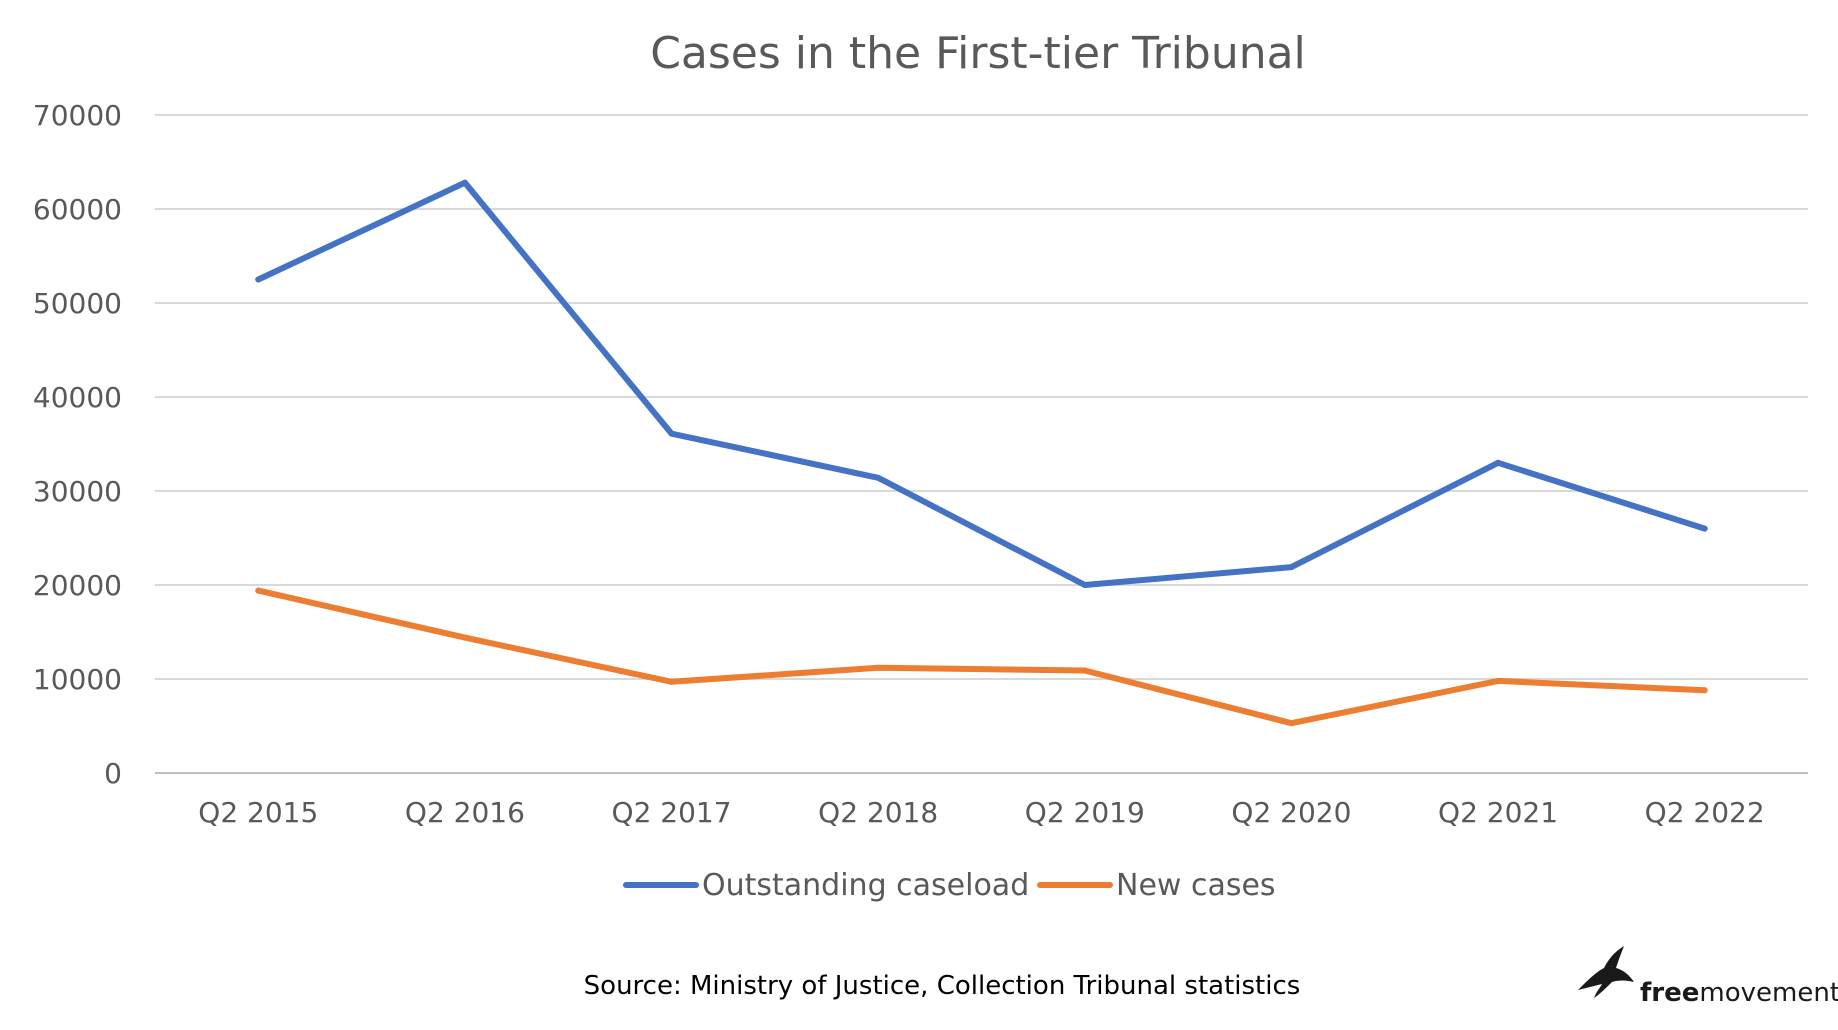  I want to click on y-tick-label: 40000, so click(77, 397).